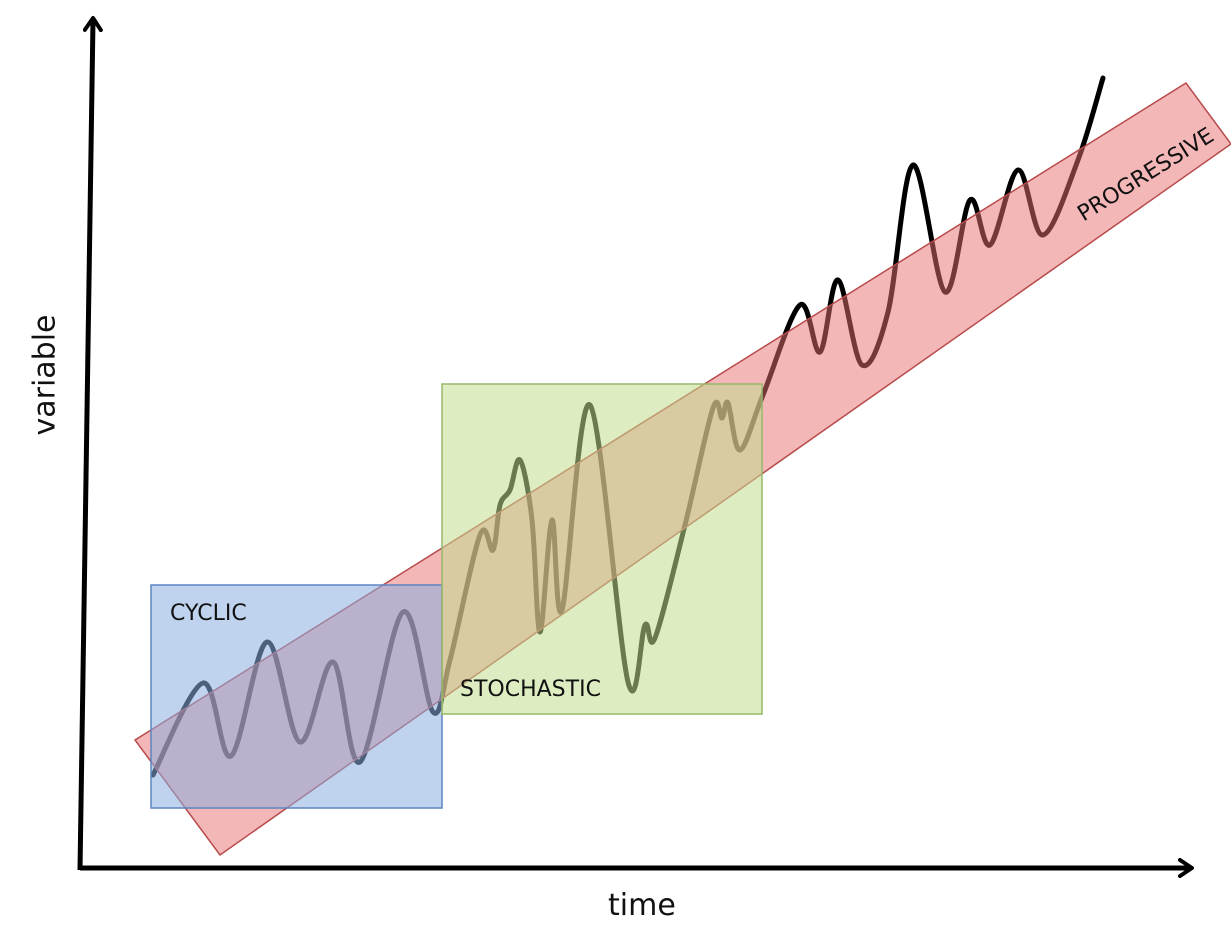  Describe the element at coordinates (208, 613) in the screenshot. I see `cyclic-label: CYCLIC` at that location.